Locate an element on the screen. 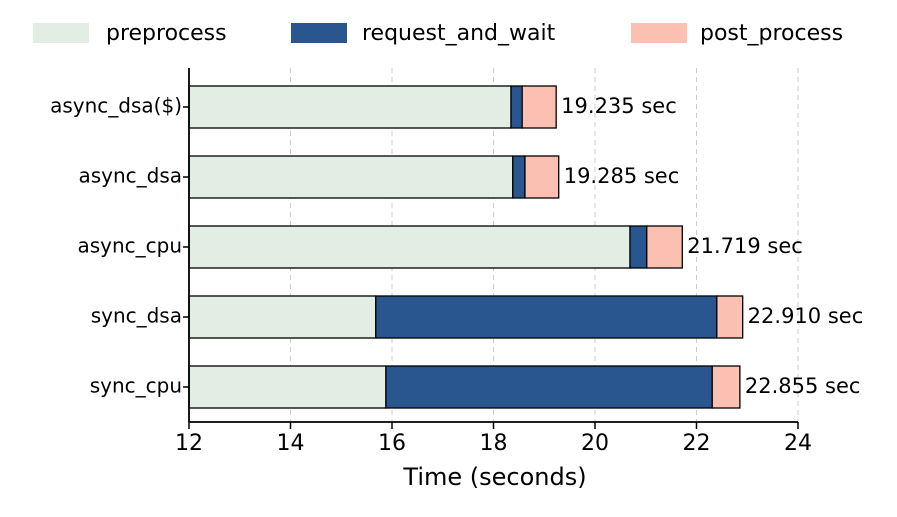 This screenshot has width=897, height=517. total-label: 22.910 sec is located at coordinates (806, 316).